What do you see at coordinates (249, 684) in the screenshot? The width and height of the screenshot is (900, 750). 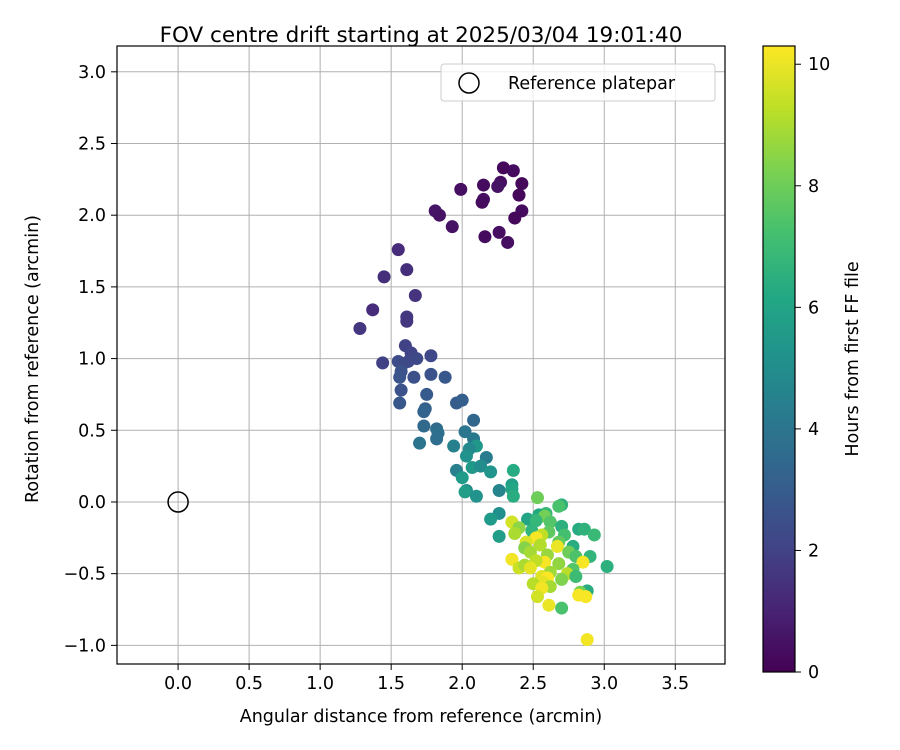 I see `x-tick-label: 0.5` at bounding box center [249, 684].